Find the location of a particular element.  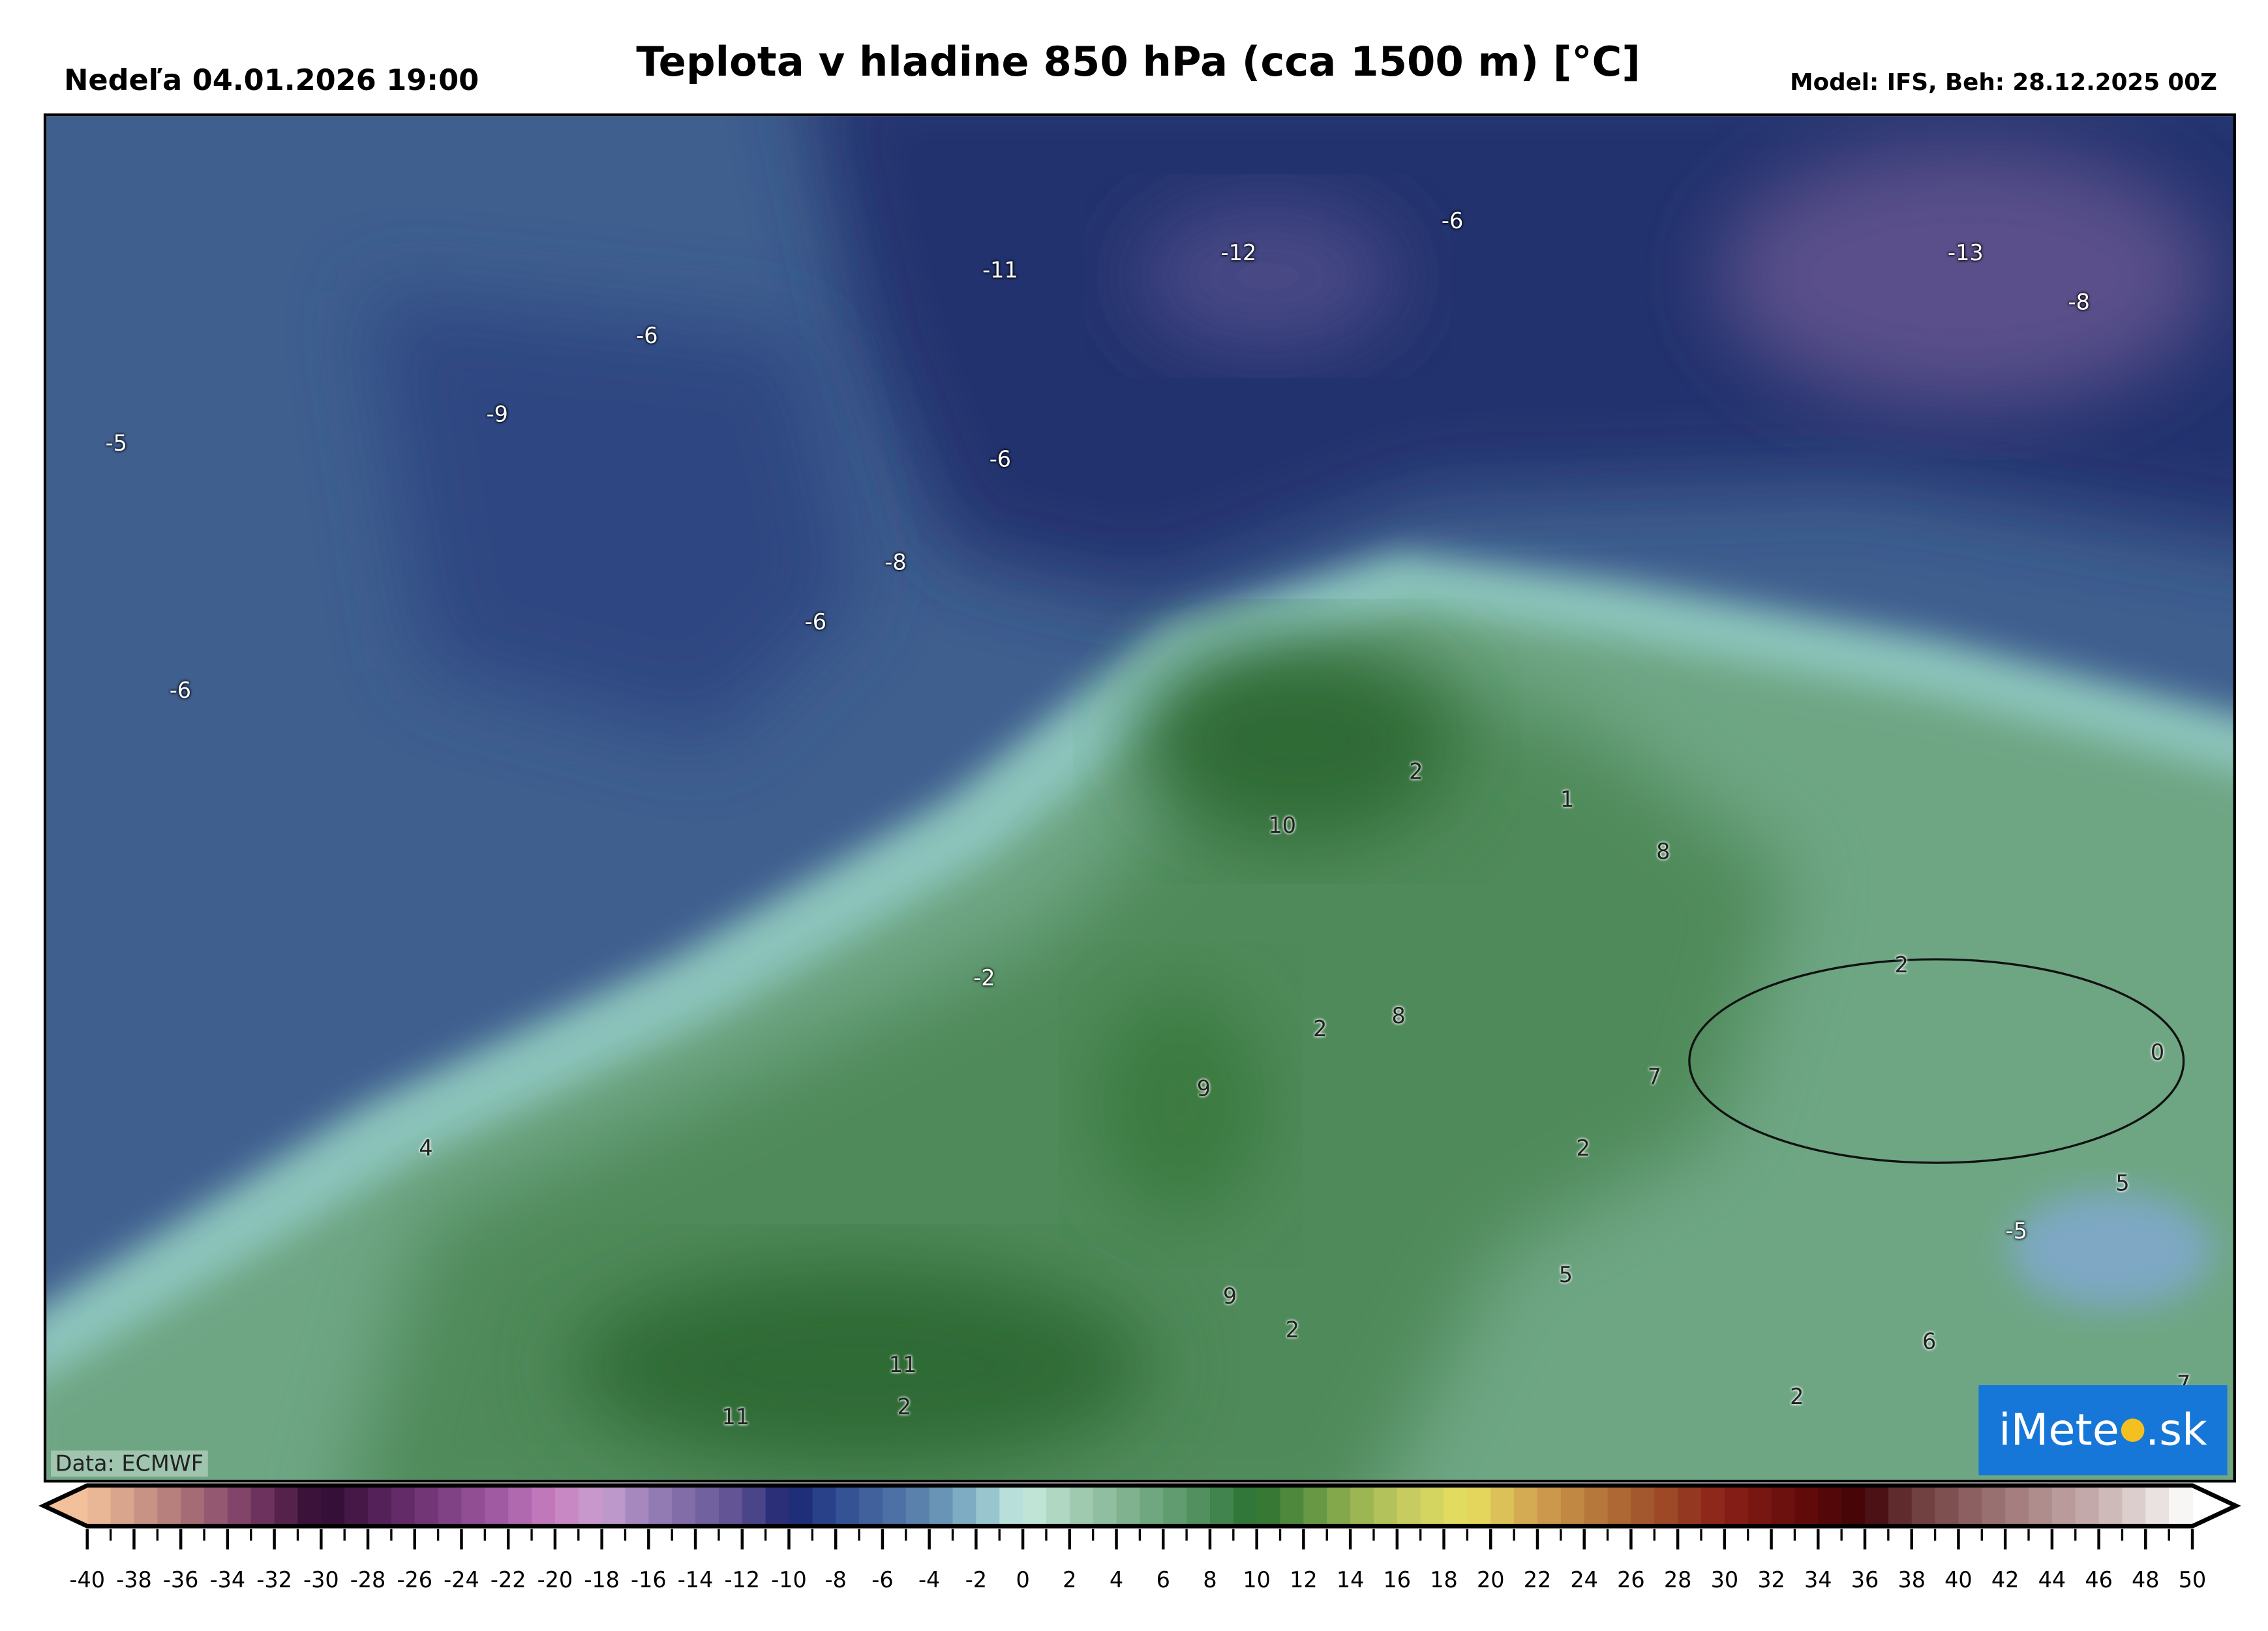

isotherm-label: -5 is located at coordinates (2016, 1231).